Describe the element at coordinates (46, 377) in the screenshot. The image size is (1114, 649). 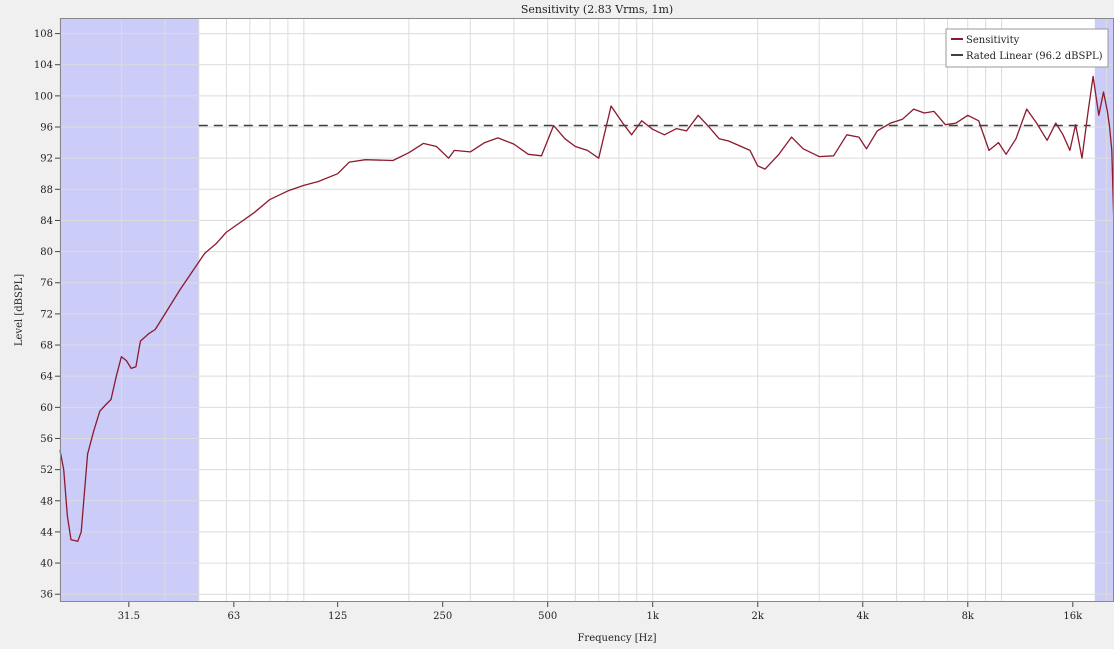
I see `y-tick-label: 64` at that location.